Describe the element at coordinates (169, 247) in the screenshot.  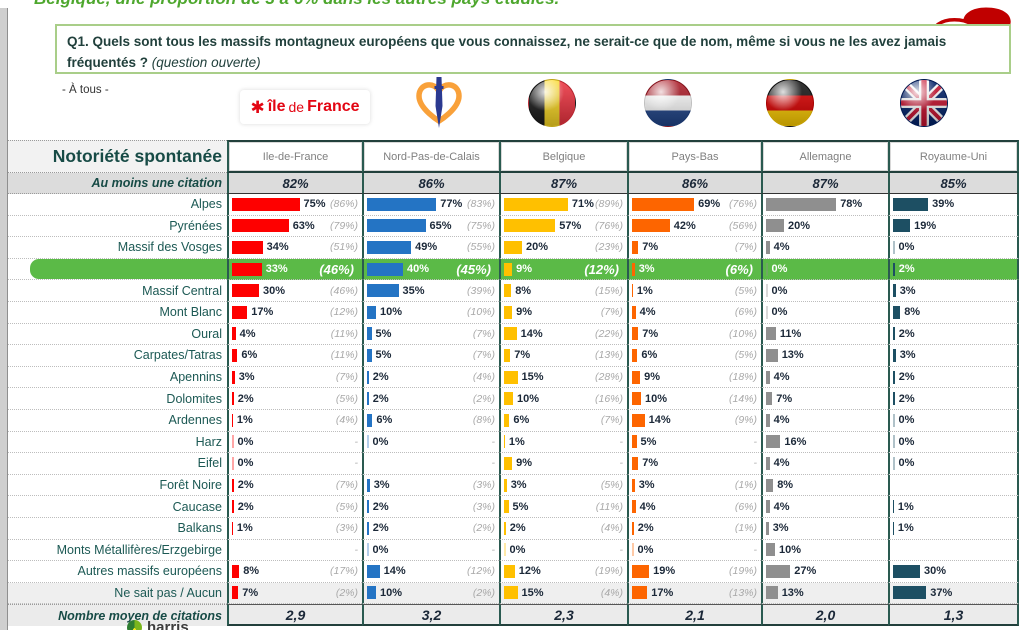
I see `row-label-text: Massif des Vosges` at that location.